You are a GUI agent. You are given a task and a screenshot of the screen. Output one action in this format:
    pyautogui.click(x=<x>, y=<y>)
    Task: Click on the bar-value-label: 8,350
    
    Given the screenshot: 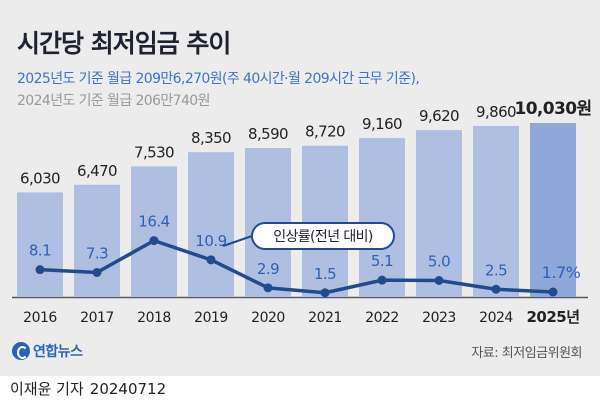 What is the action you would take?
    pyautogui.click(x=211, y=138)
    